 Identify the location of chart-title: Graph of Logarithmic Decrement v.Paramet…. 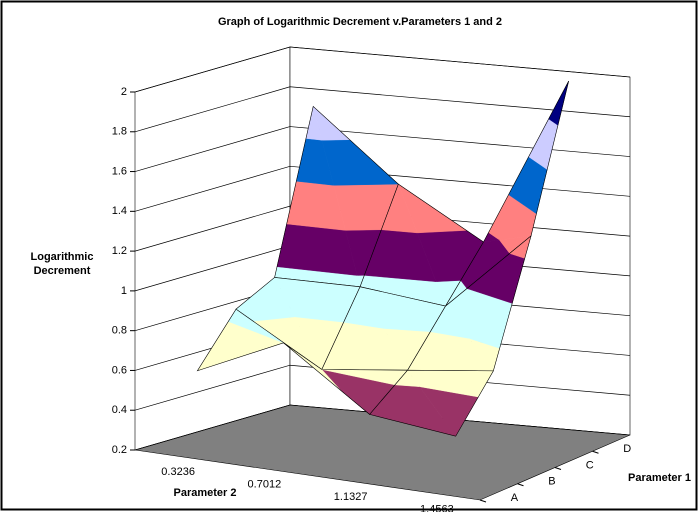
(360, 22).